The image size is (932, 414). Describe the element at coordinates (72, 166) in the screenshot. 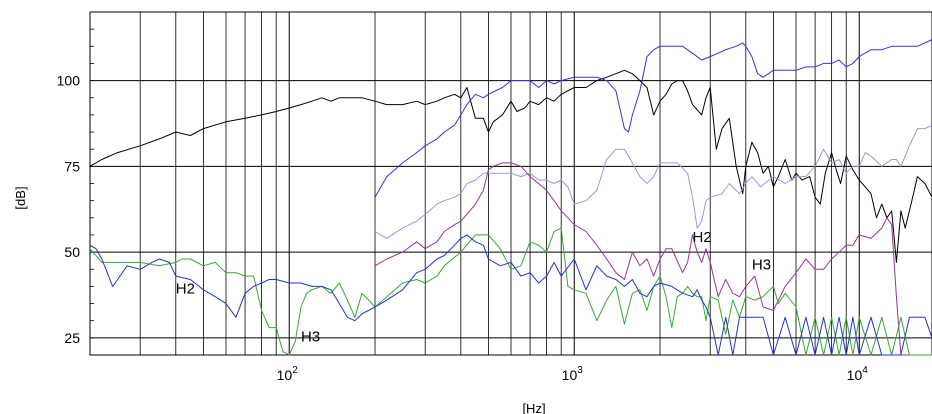

I see `y-tick-label: 75` at that location.